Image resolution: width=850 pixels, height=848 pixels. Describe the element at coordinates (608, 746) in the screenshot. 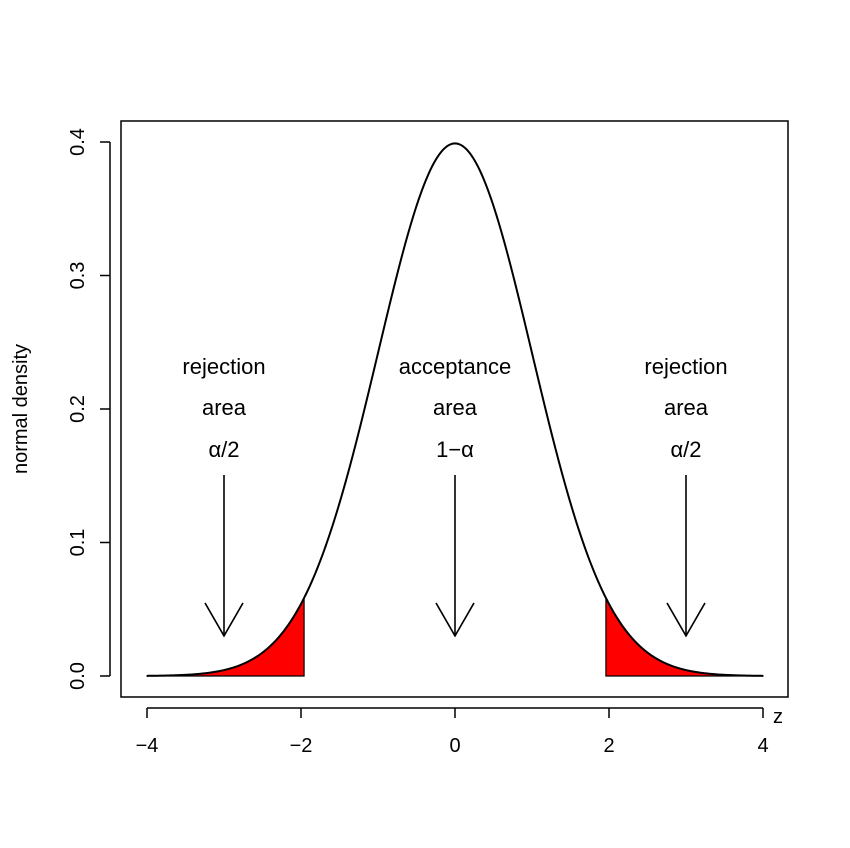

I see `x-tick-label: 2` at that location.